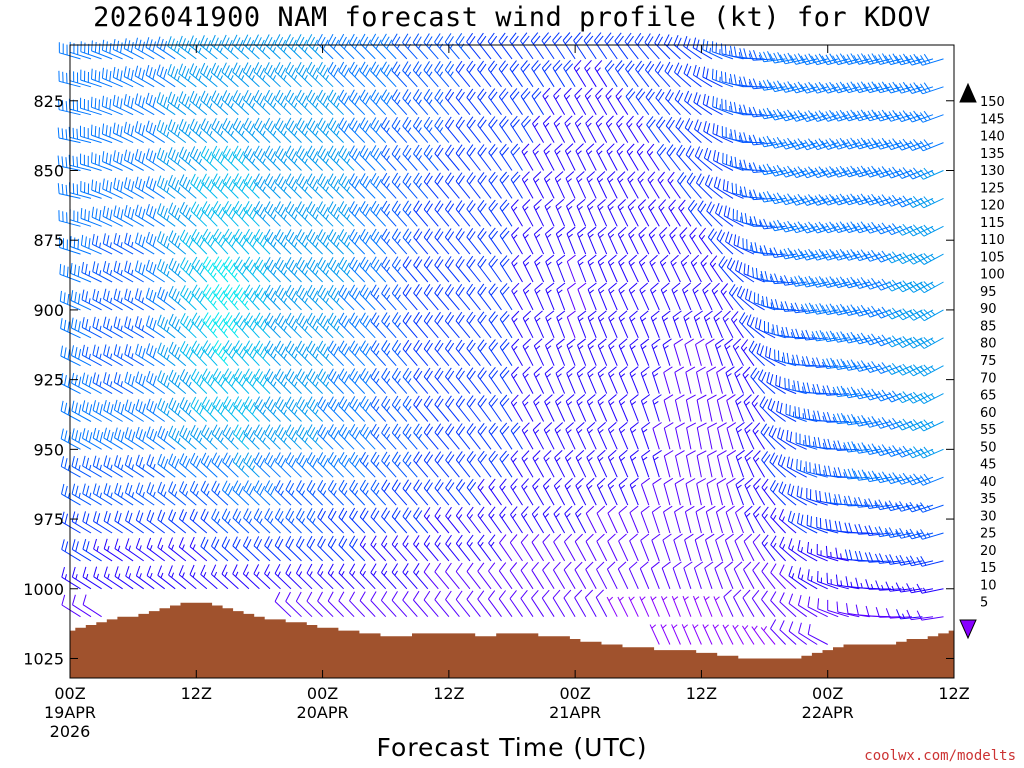  Describe the element at coordinates (988, 534) in the screenshot. I see `colorbar-label: 25` at that location.